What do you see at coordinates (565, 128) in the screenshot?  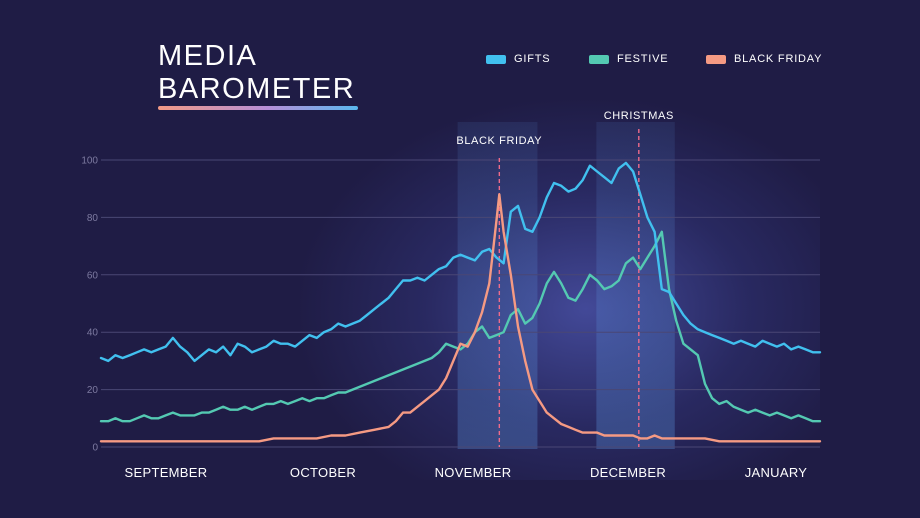 I see `annotation-labels: BLACK FRIDAY CHRISTMAS` at bounding box center [565, 128].